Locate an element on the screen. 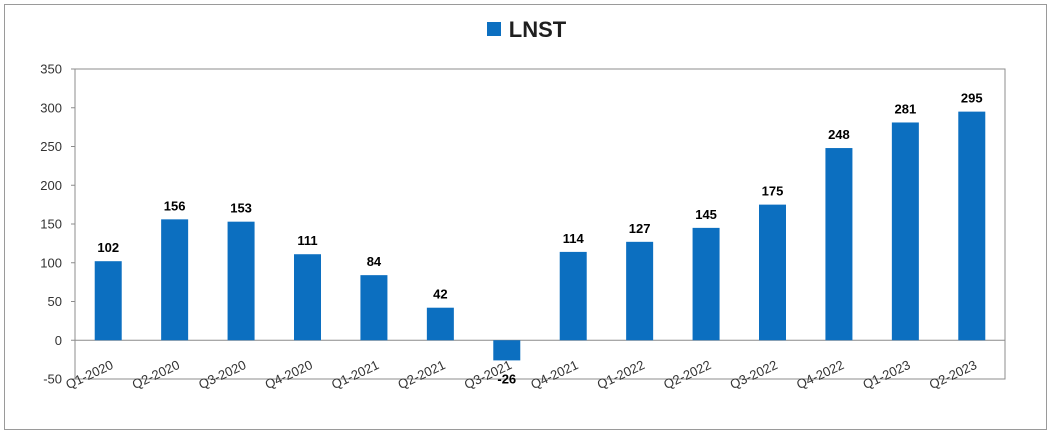 The height and width of the screenshot is (436, 1053). x-tick-label: Q2-2020 is located at coordinates (156, 374).